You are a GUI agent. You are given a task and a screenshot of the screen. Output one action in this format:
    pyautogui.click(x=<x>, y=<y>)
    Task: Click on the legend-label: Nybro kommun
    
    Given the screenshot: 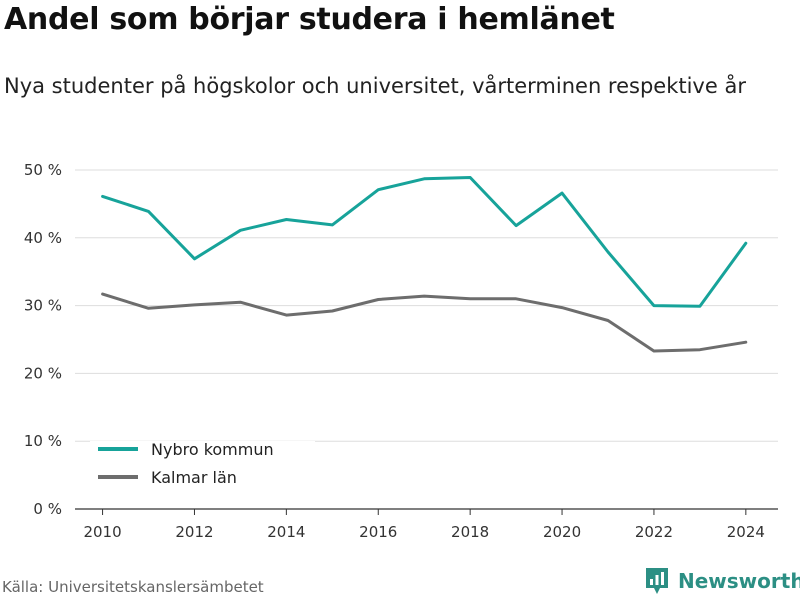 What is the action you would take?
    pyautogui.click(x=212, y=449)
    